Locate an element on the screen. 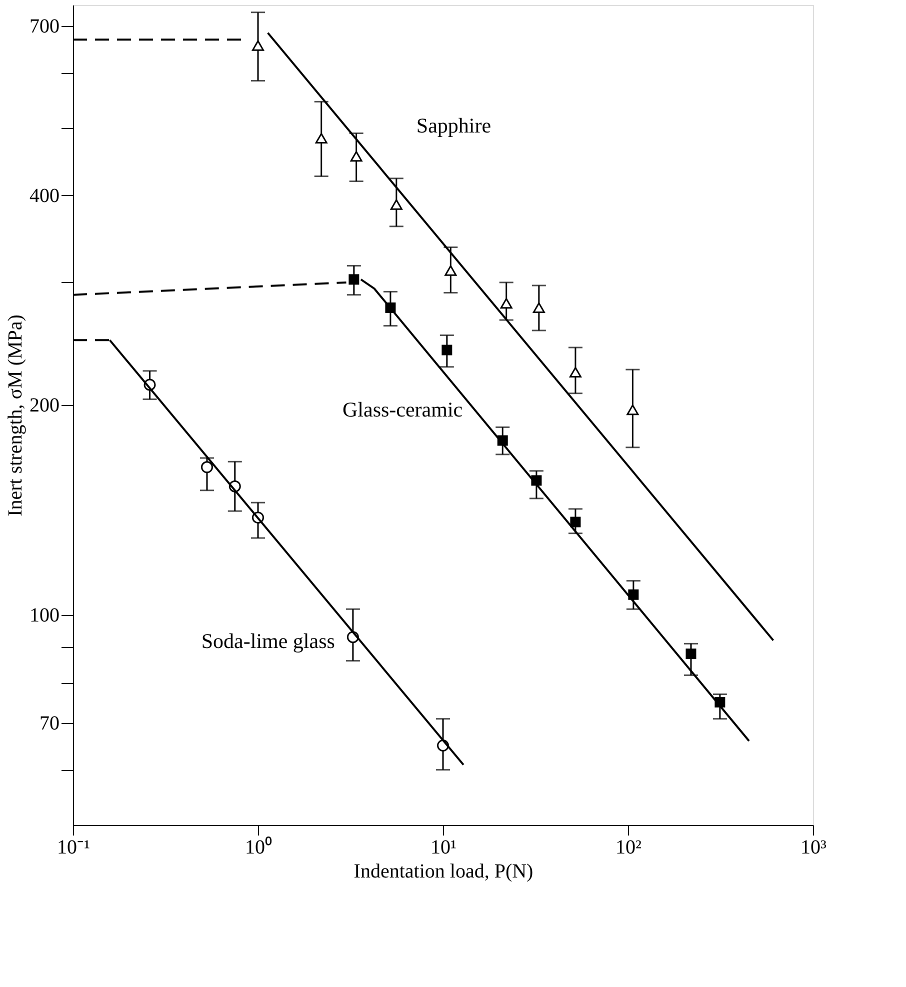  series-label: Soda-lime glass is located at coordinates (268, 641).